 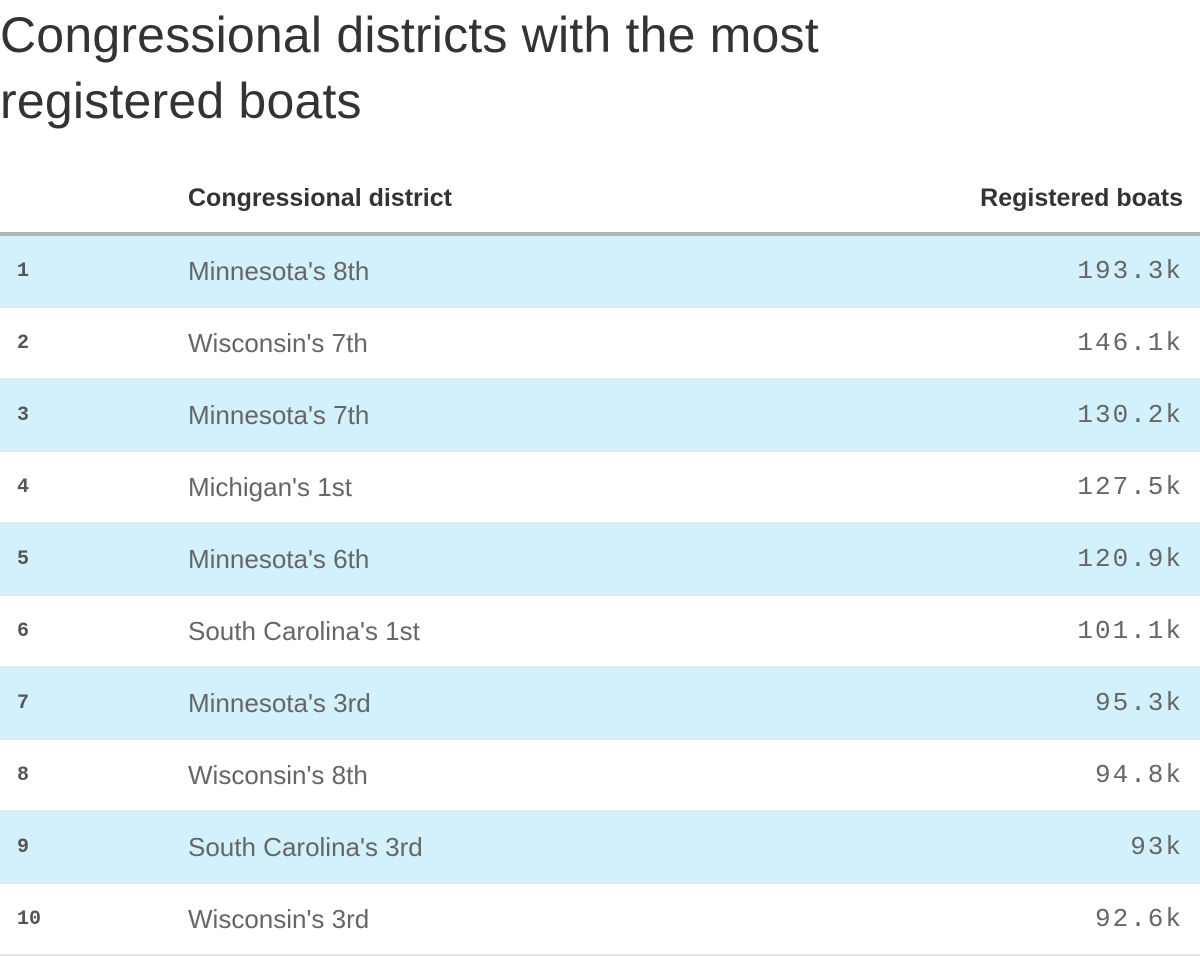 I want to click on table-row: 9 South Carolina's 3rd 93k, so click(x=600, y=848).